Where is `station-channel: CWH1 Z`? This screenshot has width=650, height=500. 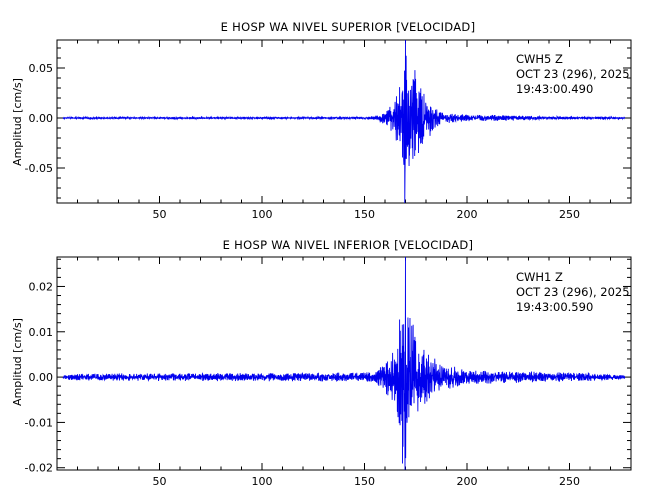 station-channel: CWH1 Z is located at coordinates (539, 277).